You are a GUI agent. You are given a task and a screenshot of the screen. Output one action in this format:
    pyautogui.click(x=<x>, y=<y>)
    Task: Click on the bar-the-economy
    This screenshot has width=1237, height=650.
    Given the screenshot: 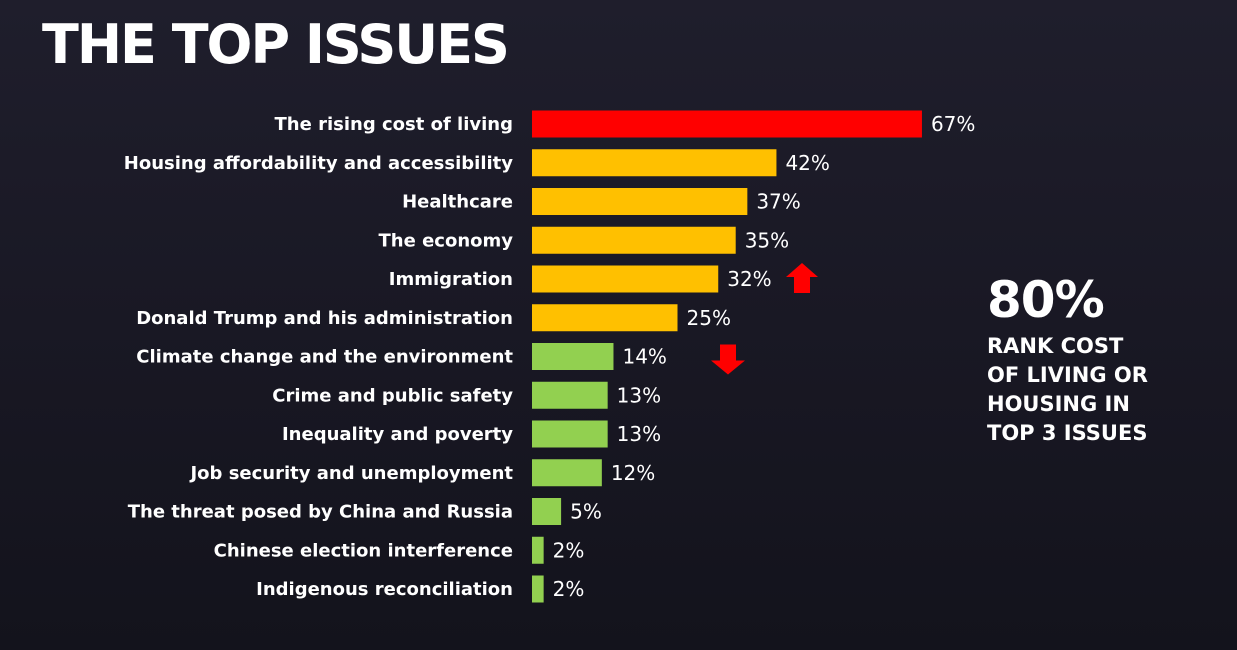 What is the action you would take?
    pyautogui.click(x=634, y=240)
    